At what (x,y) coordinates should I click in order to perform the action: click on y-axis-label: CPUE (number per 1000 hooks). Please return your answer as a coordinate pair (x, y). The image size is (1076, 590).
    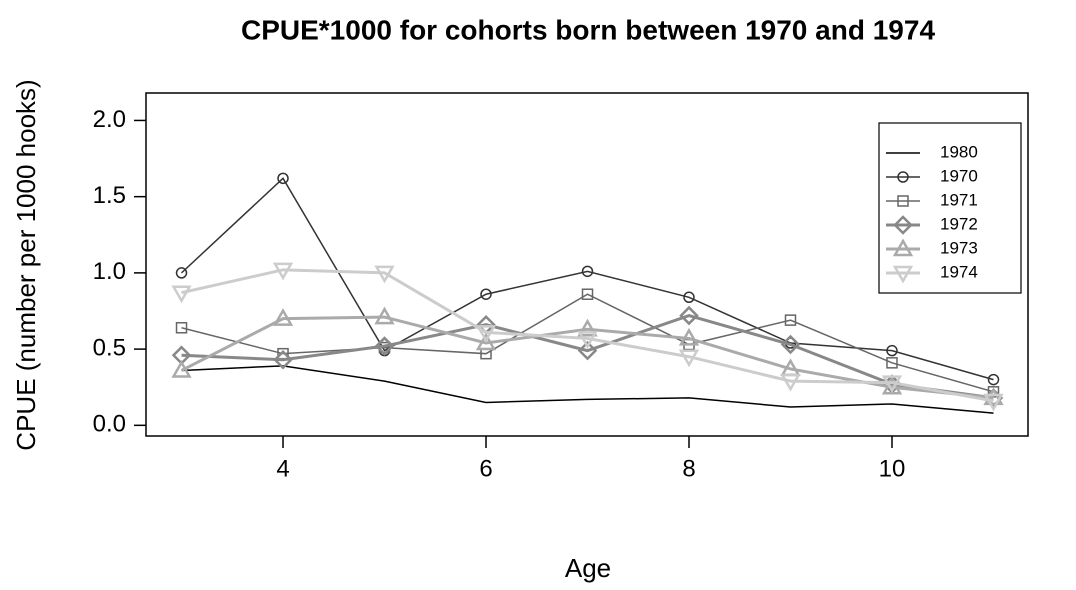
    Looking at the image, I should click on (26, 264).